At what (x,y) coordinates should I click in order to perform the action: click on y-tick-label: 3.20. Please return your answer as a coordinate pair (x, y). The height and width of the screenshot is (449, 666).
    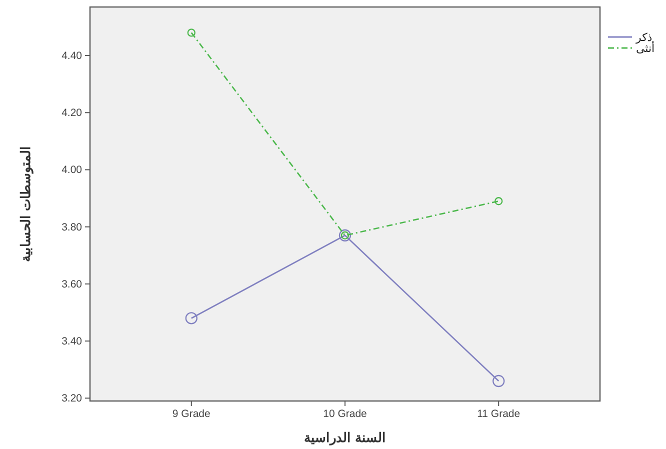
    Looking at the image, I should click on (72, 398).